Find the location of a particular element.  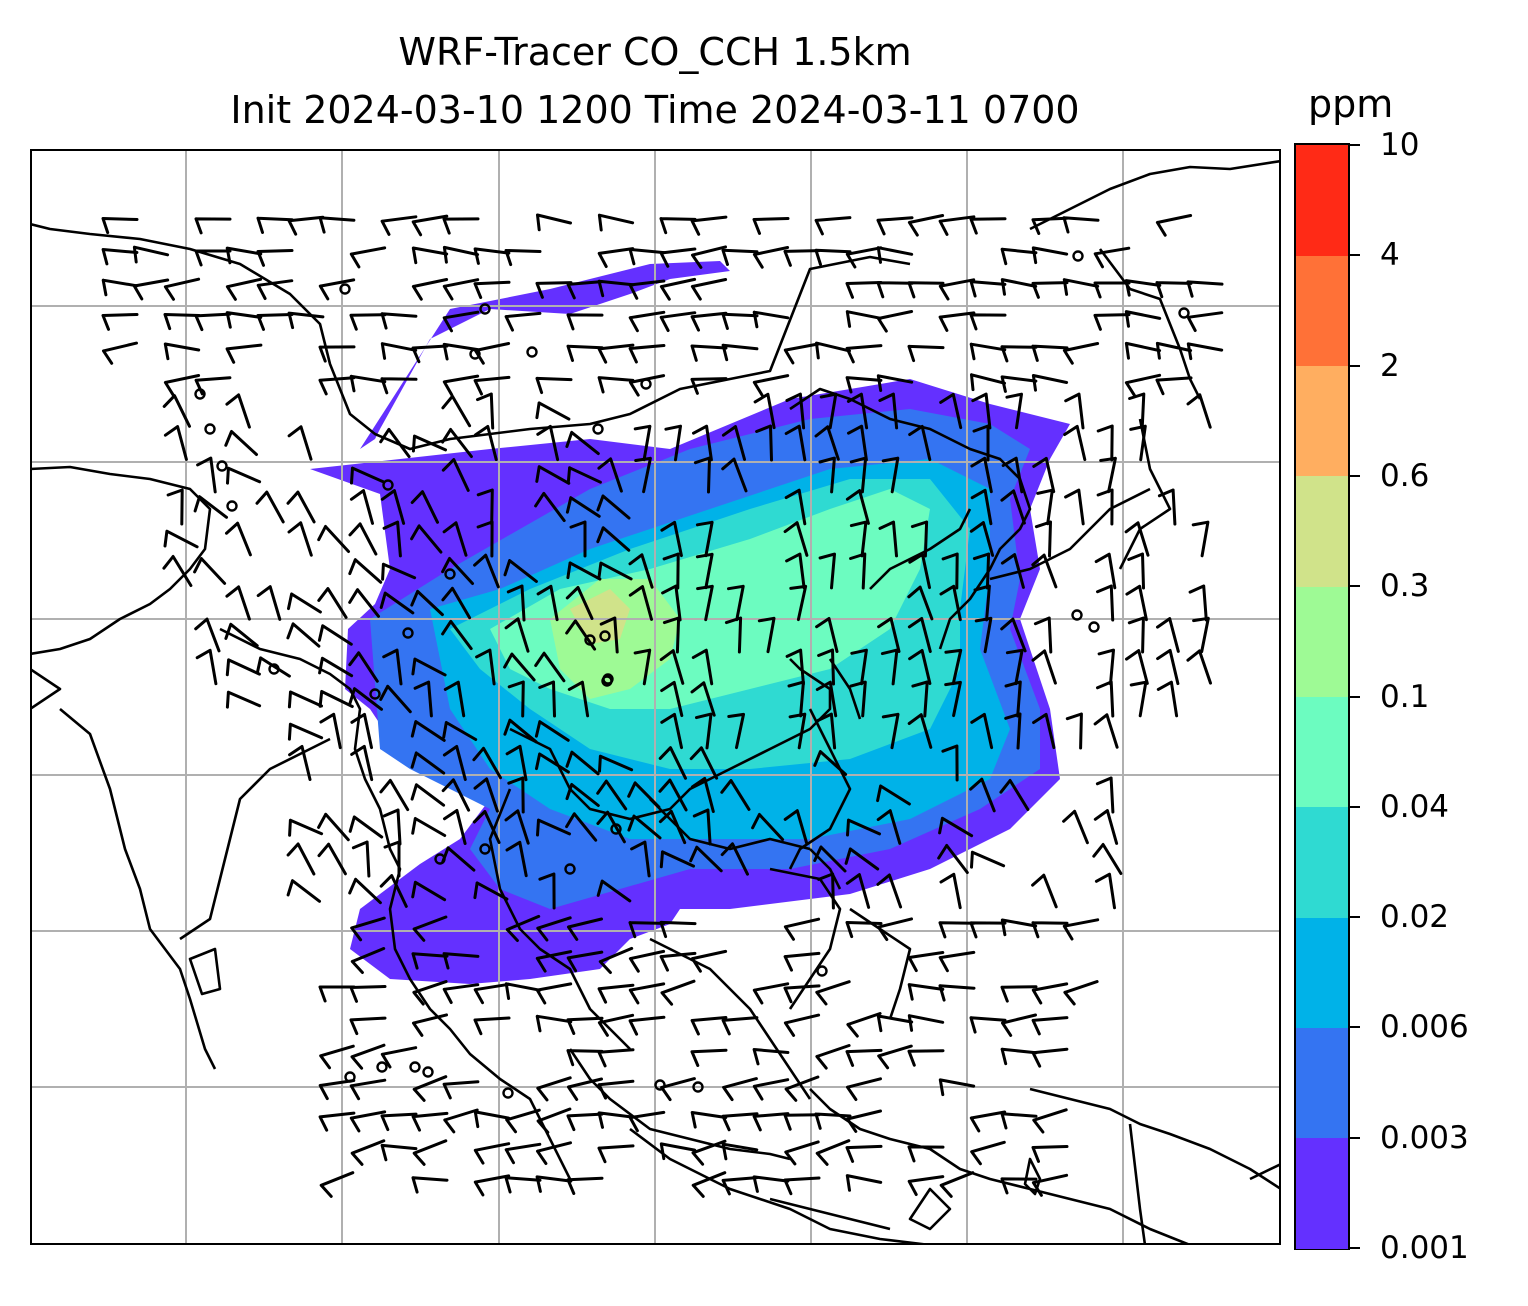

colorbar-tick-label: 0.6 is located at coordinates (1405, 475).